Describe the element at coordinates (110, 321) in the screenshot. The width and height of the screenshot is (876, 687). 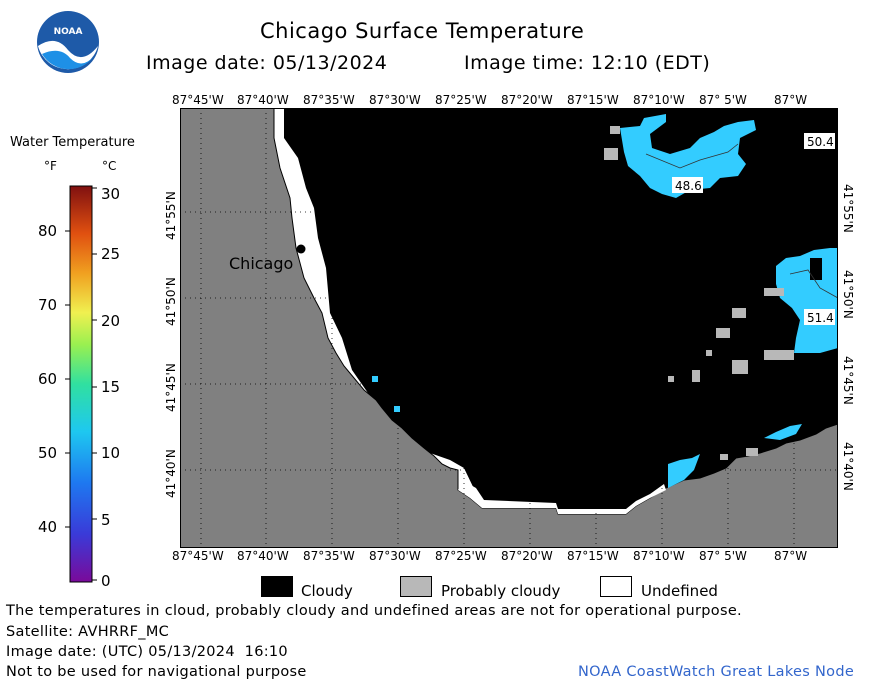
I see `c-tick-label: 20` at that location.